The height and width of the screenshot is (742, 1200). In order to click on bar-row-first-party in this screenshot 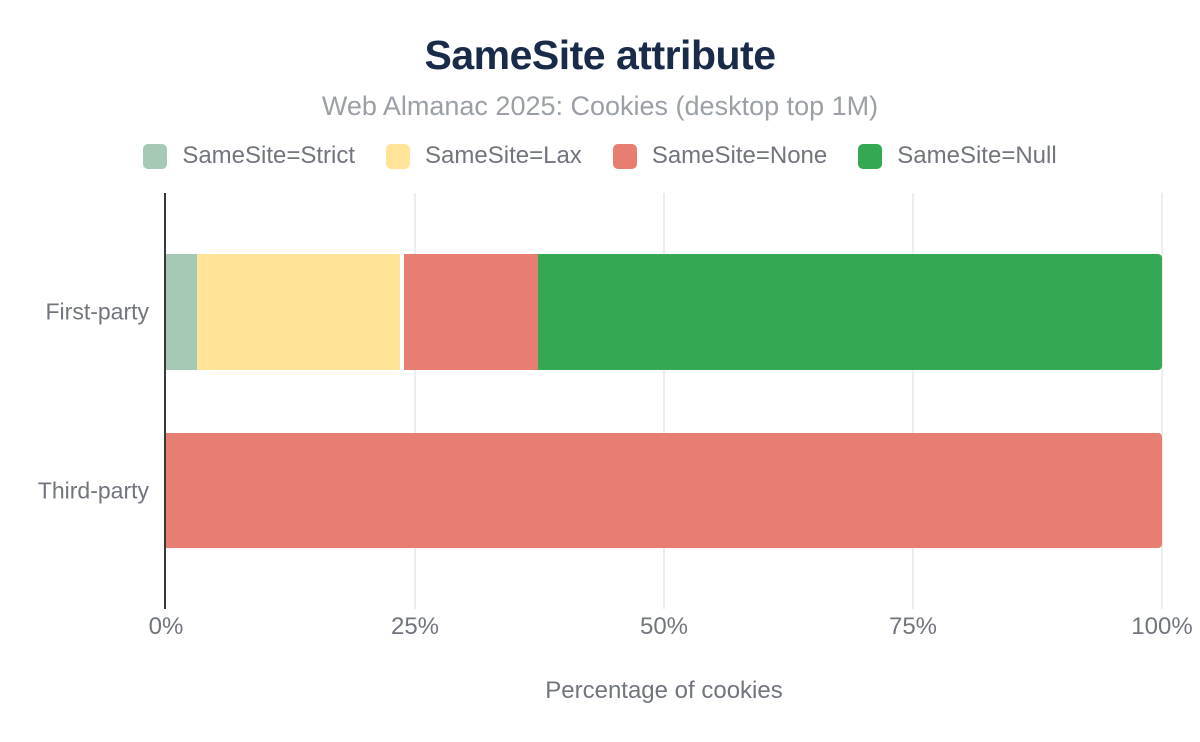, I will do `click(664, 312)`.